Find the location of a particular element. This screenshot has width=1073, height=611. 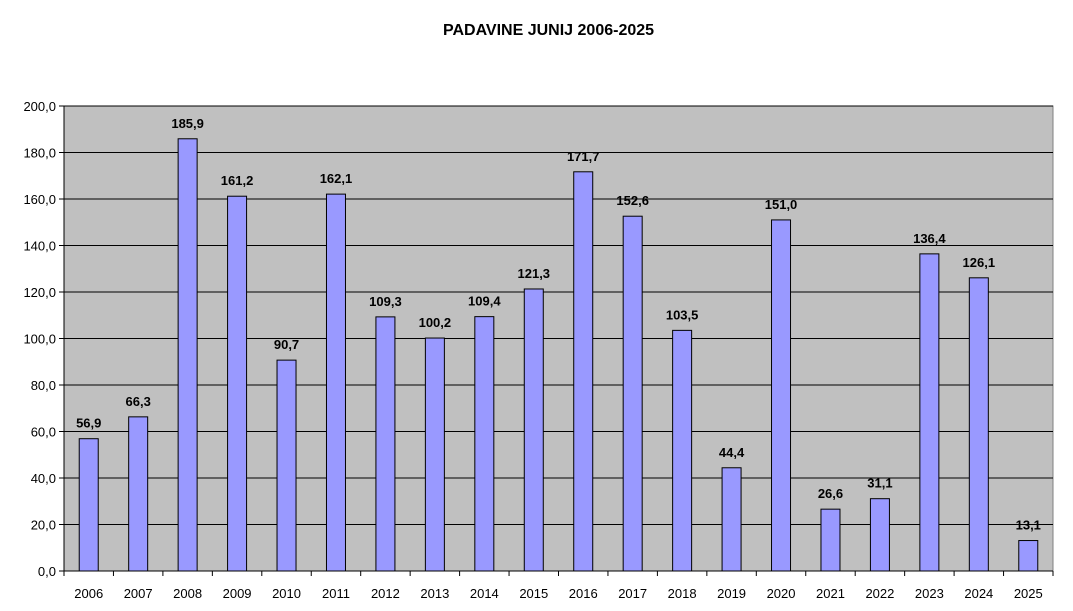

data-label: 171,7 is located at coordinates (583, 156).